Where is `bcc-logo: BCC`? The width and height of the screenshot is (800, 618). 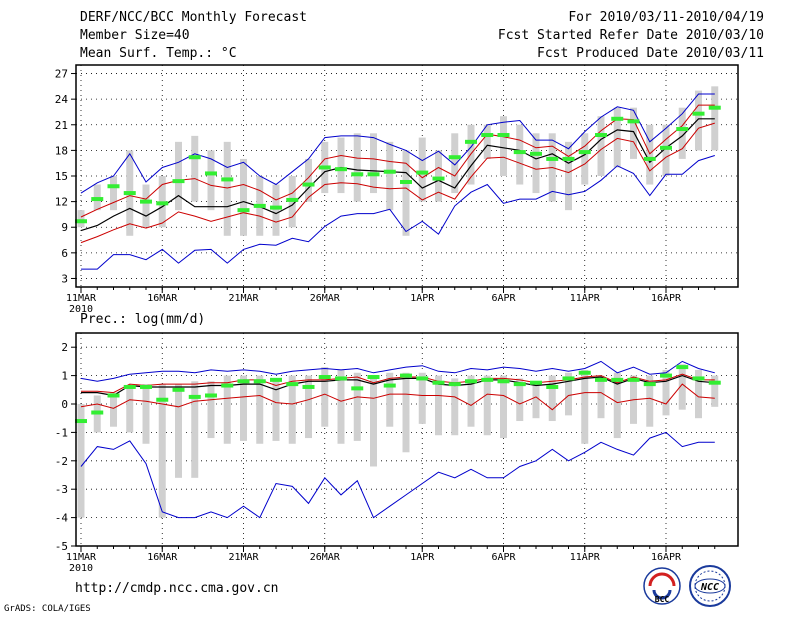 bcc-logo: BCC is located at coordinates (662, 586).